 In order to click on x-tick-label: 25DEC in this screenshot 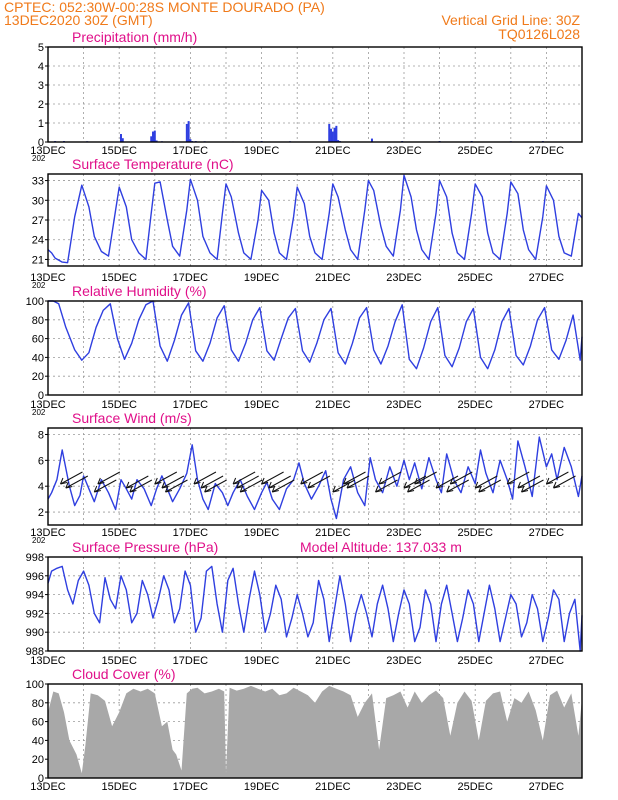, I will do `click(475, 278)`.